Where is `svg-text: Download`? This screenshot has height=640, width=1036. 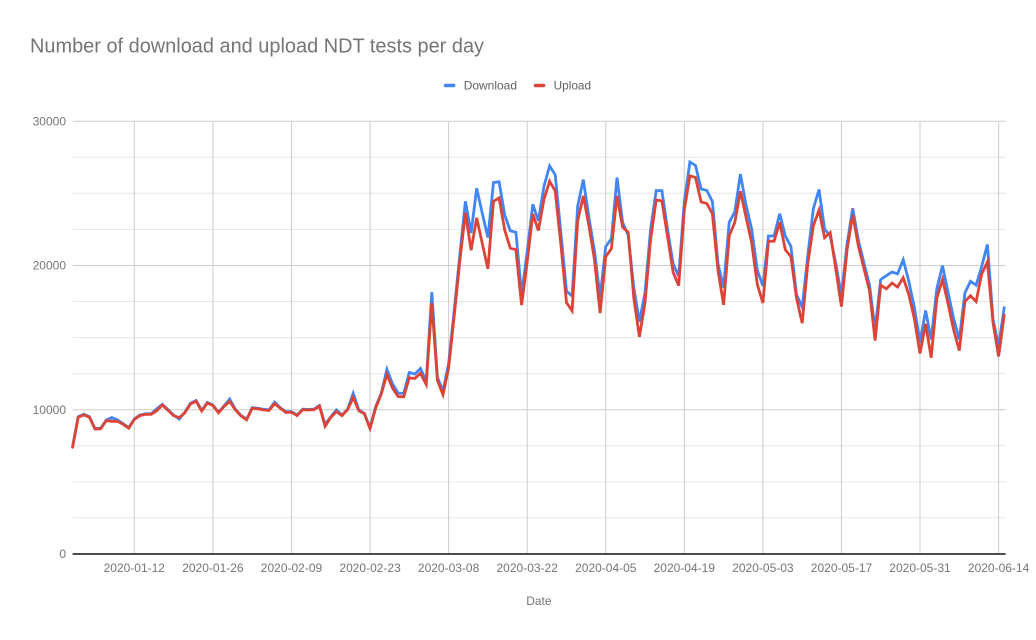 svg-text: Download is located at coordinates (490, 85).